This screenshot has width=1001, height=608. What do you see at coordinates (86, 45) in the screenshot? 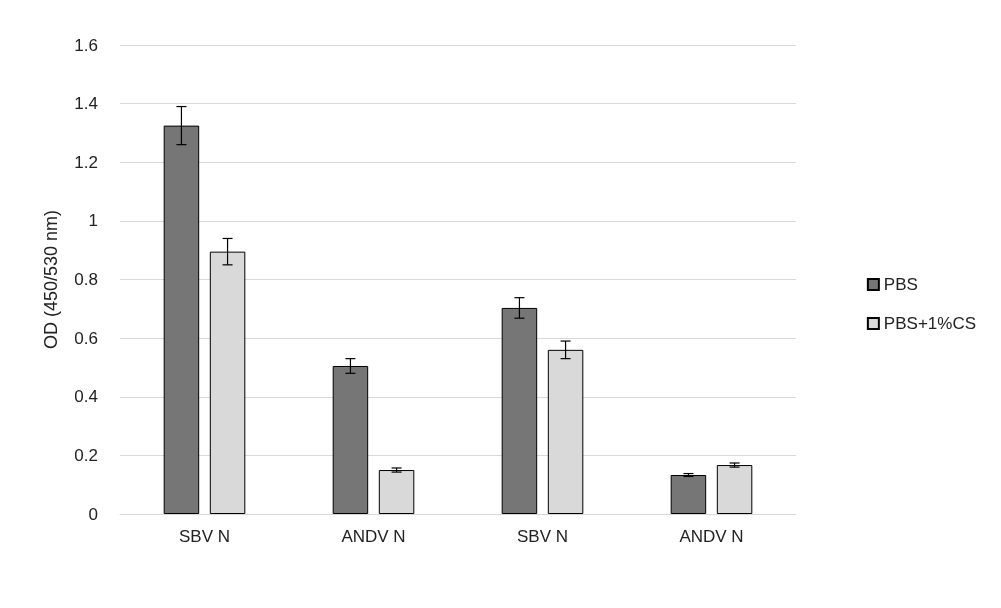
I see `y-tick-label: 1.6` at bounding box center [86, 45].